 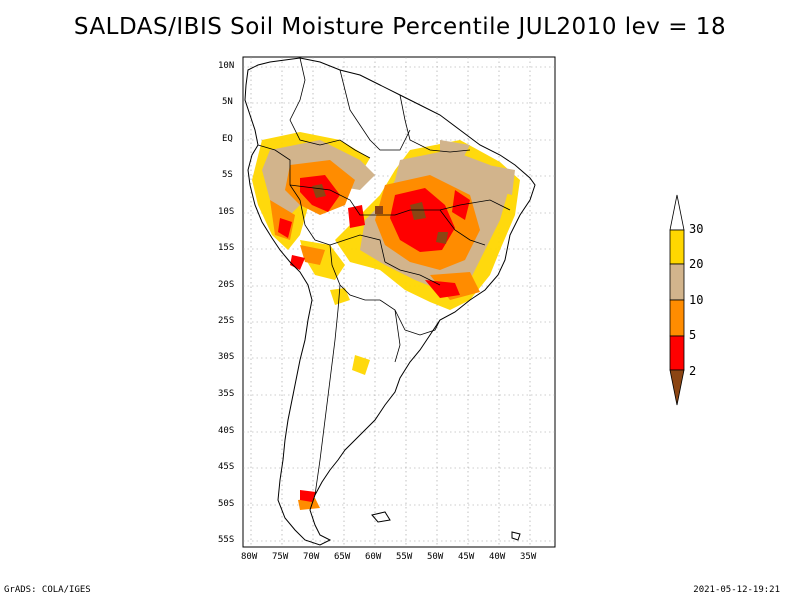 What do you see at coordinates (226, 321) in the screenshot?
I see `lat-label: 25S` at bounding box center [226, 321].